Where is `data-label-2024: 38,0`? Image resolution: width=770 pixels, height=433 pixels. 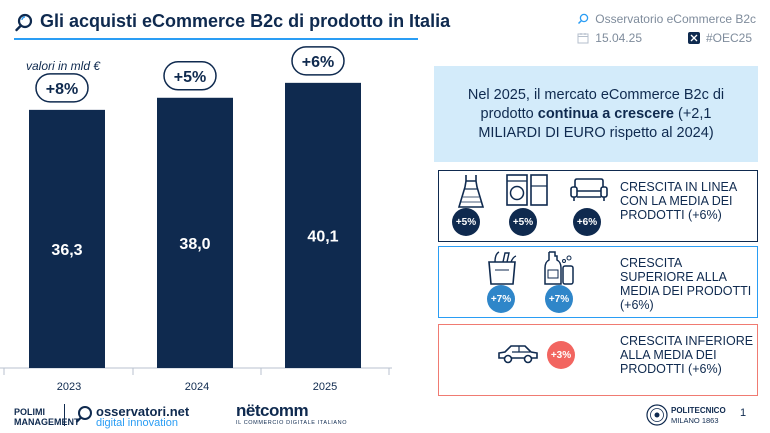
data-label-2024: 38,0 is located at coordinates (194, 244).